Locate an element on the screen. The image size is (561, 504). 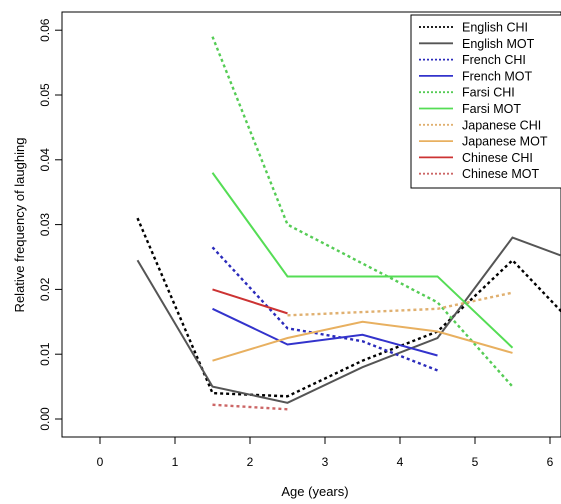
legend-label: French CHI is located at coordinates (494, 60).